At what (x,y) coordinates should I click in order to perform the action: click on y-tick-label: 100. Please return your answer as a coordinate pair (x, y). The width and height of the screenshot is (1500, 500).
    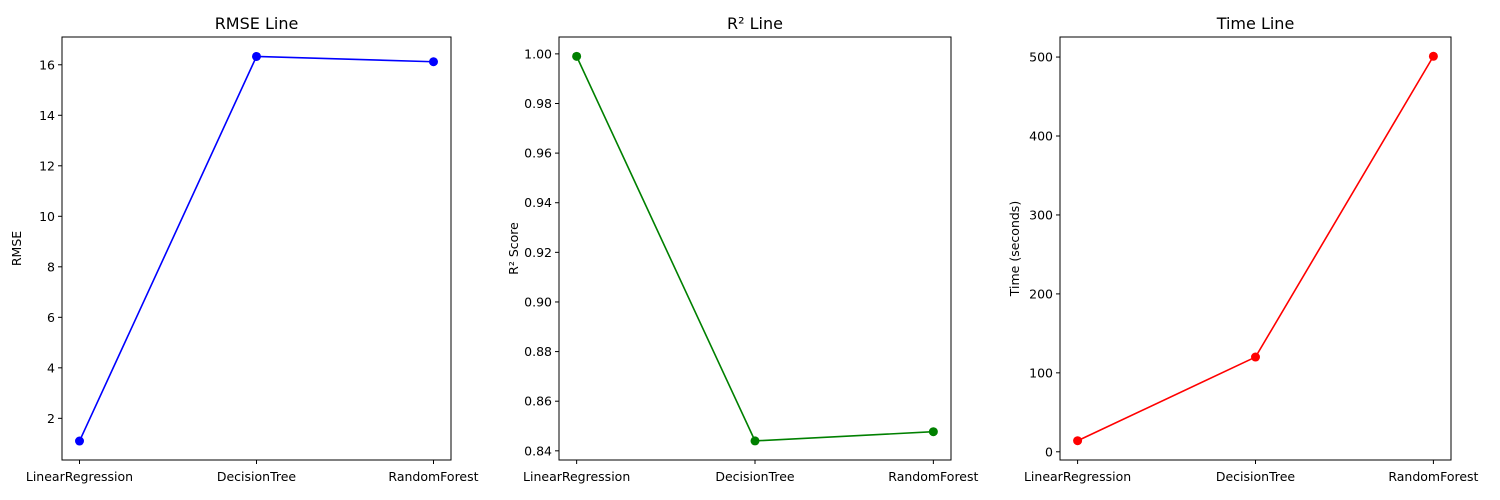
    Looking at the image, I should click on (1041, 372).